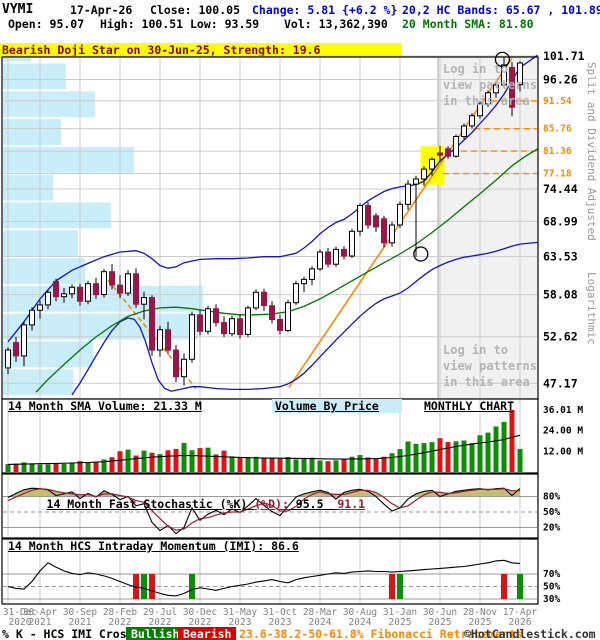  I want to click on axis-label: 2023, so click(240, 622).